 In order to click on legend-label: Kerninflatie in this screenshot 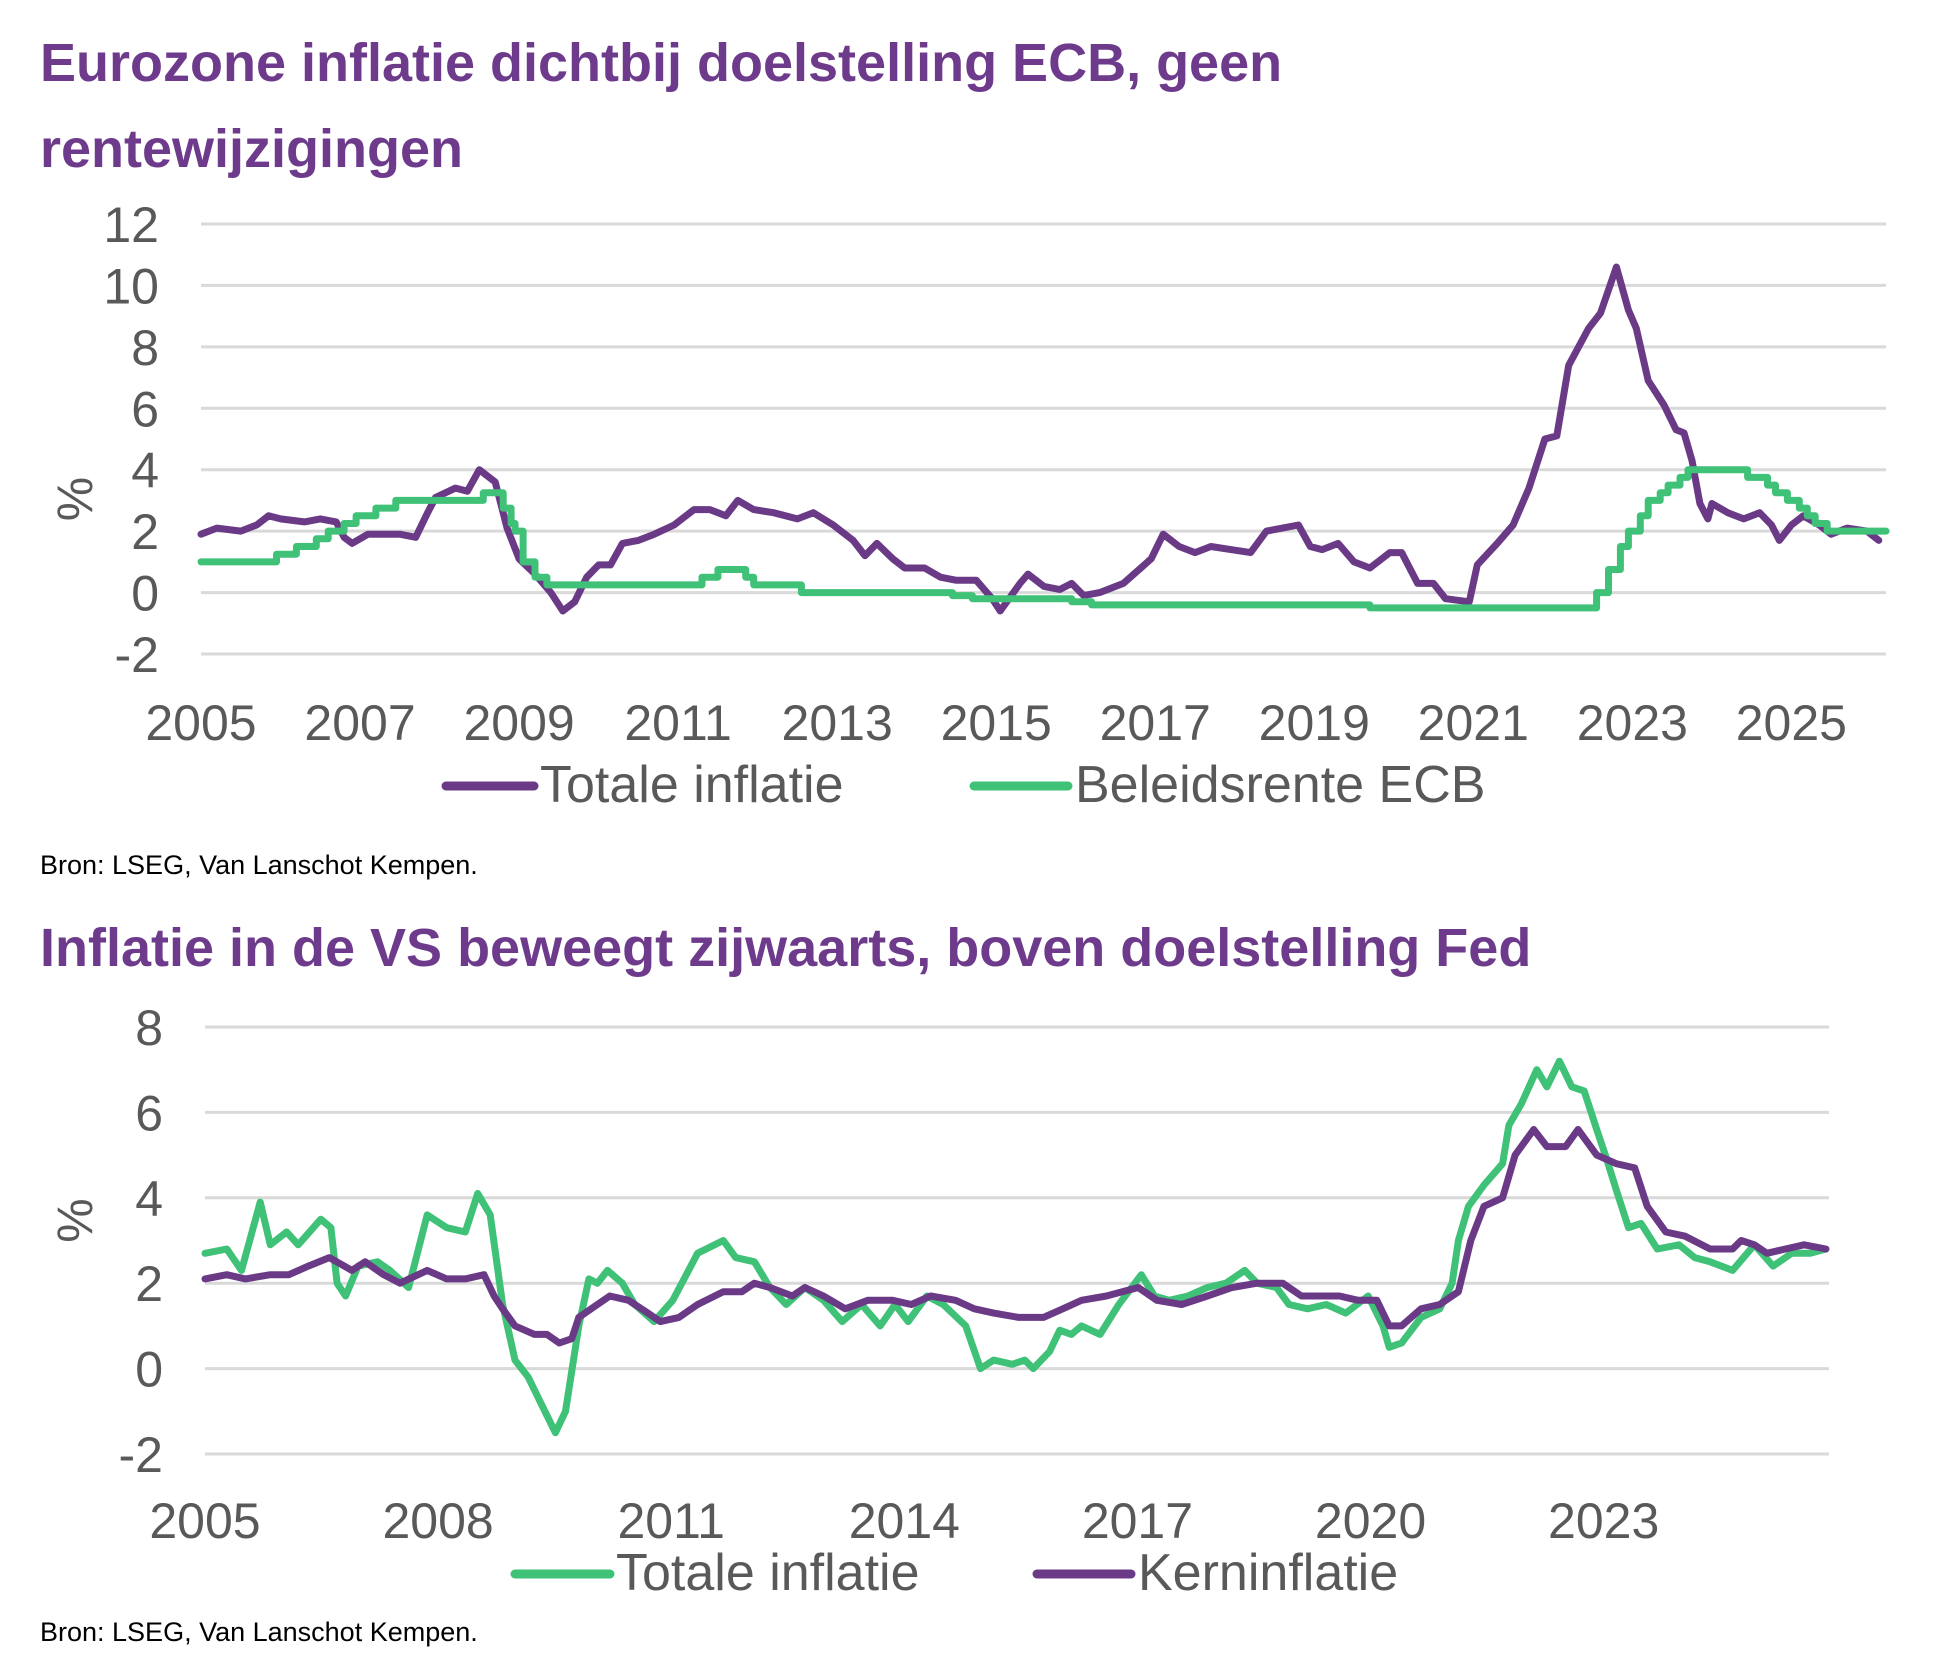, I will do `click(1268, 1573)`.